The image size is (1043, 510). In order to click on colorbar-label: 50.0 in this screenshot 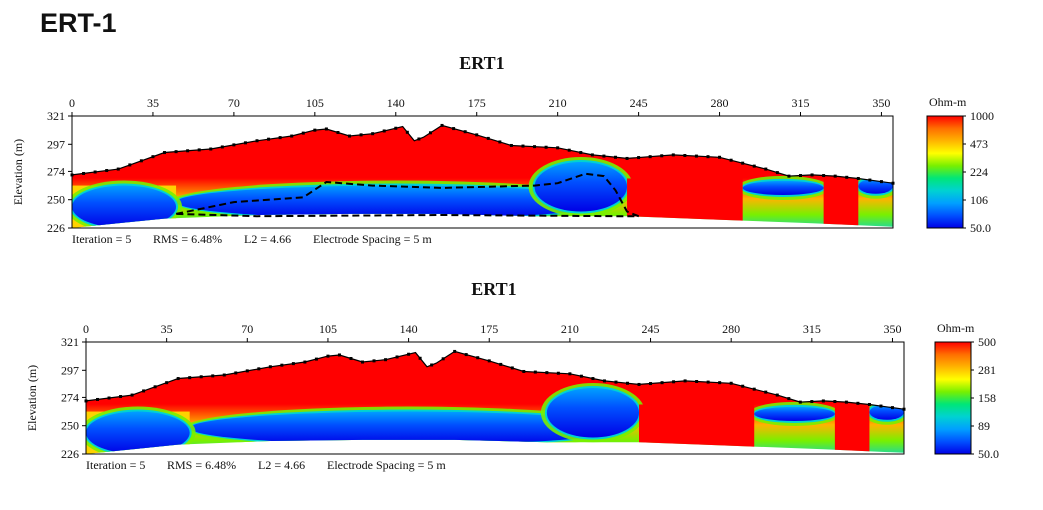, I will do `click(980, 228)`.